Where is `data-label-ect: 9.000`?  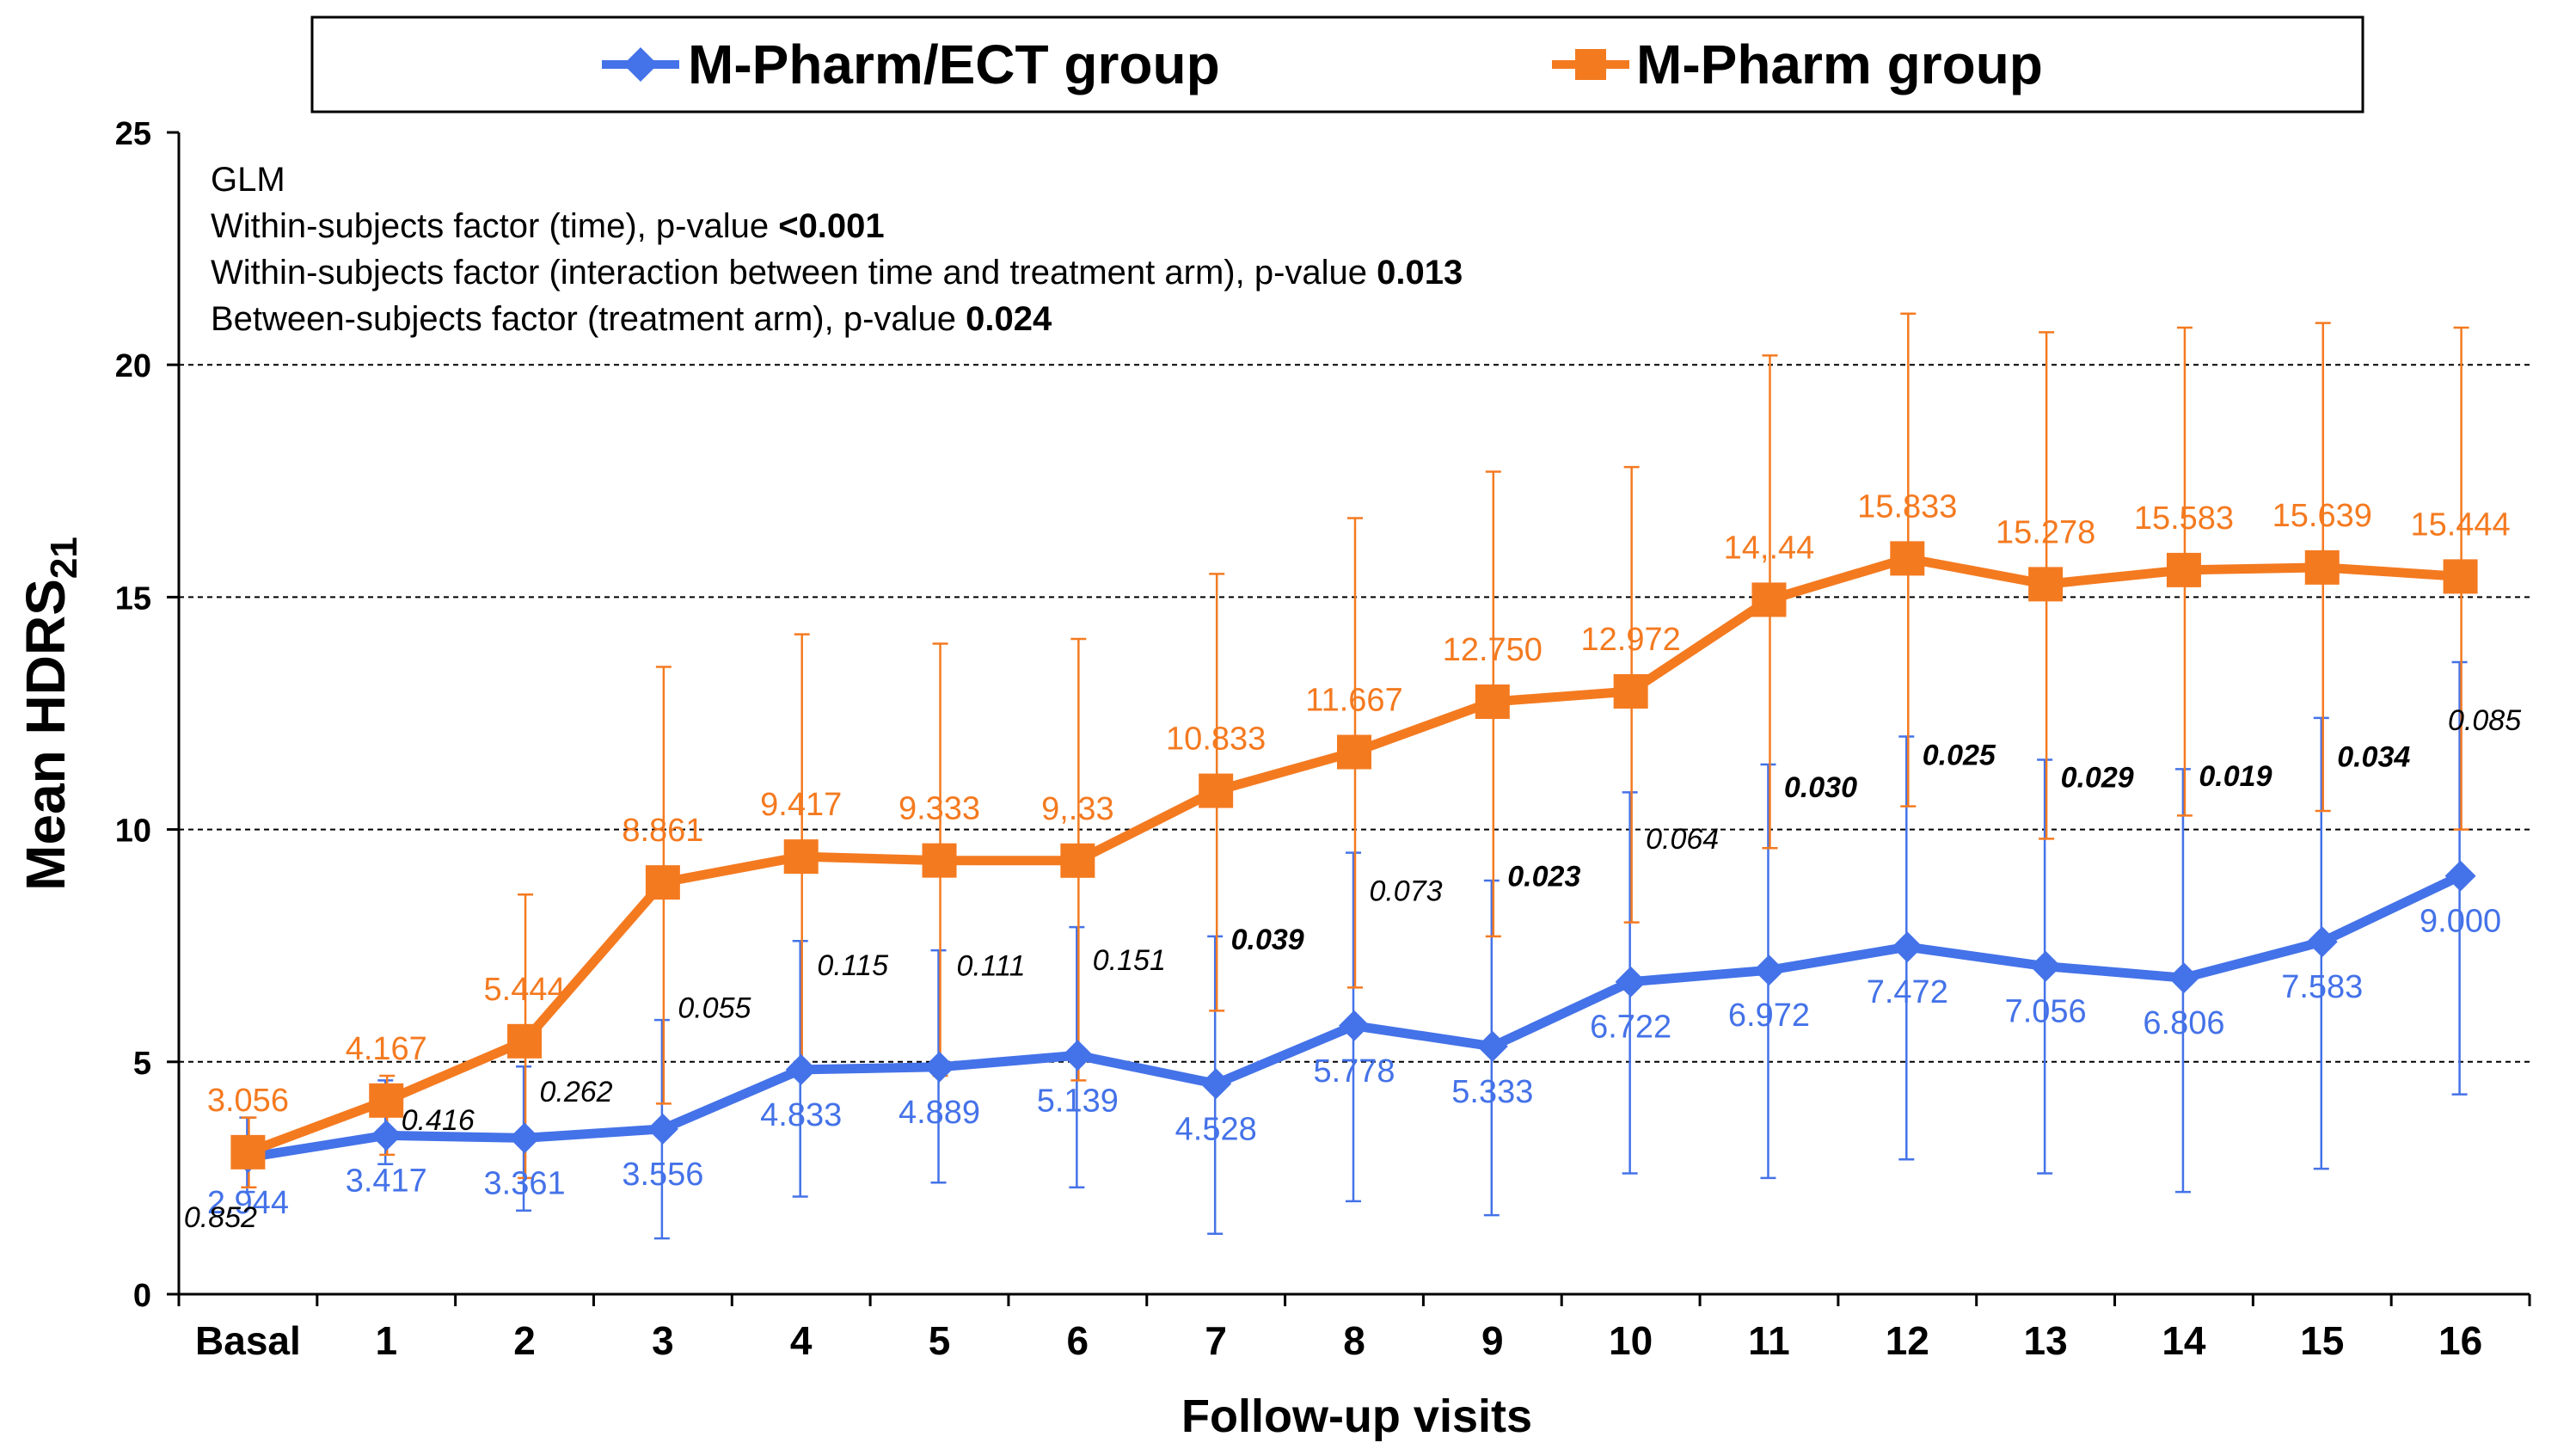 data-label-ect: 9.000 is located at coordinates (2460, 922).